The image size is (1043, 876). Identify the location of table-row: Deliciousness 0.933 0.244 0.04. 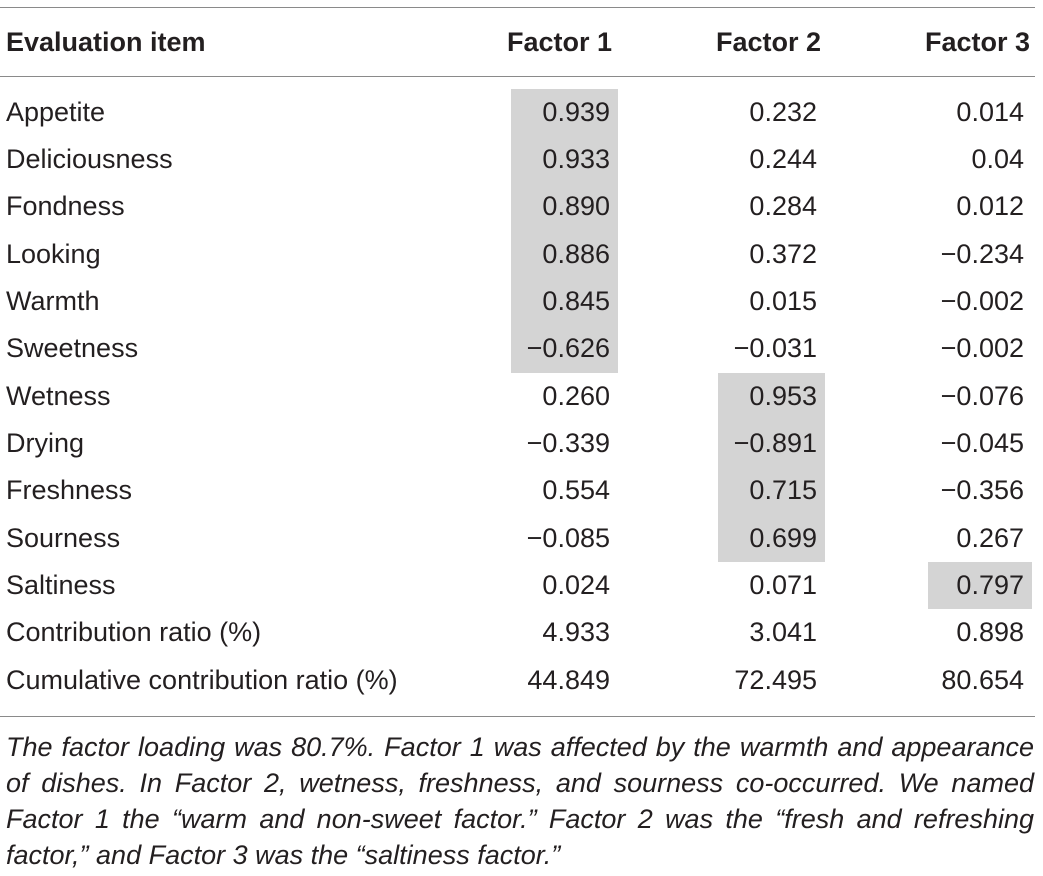
(521, 159).